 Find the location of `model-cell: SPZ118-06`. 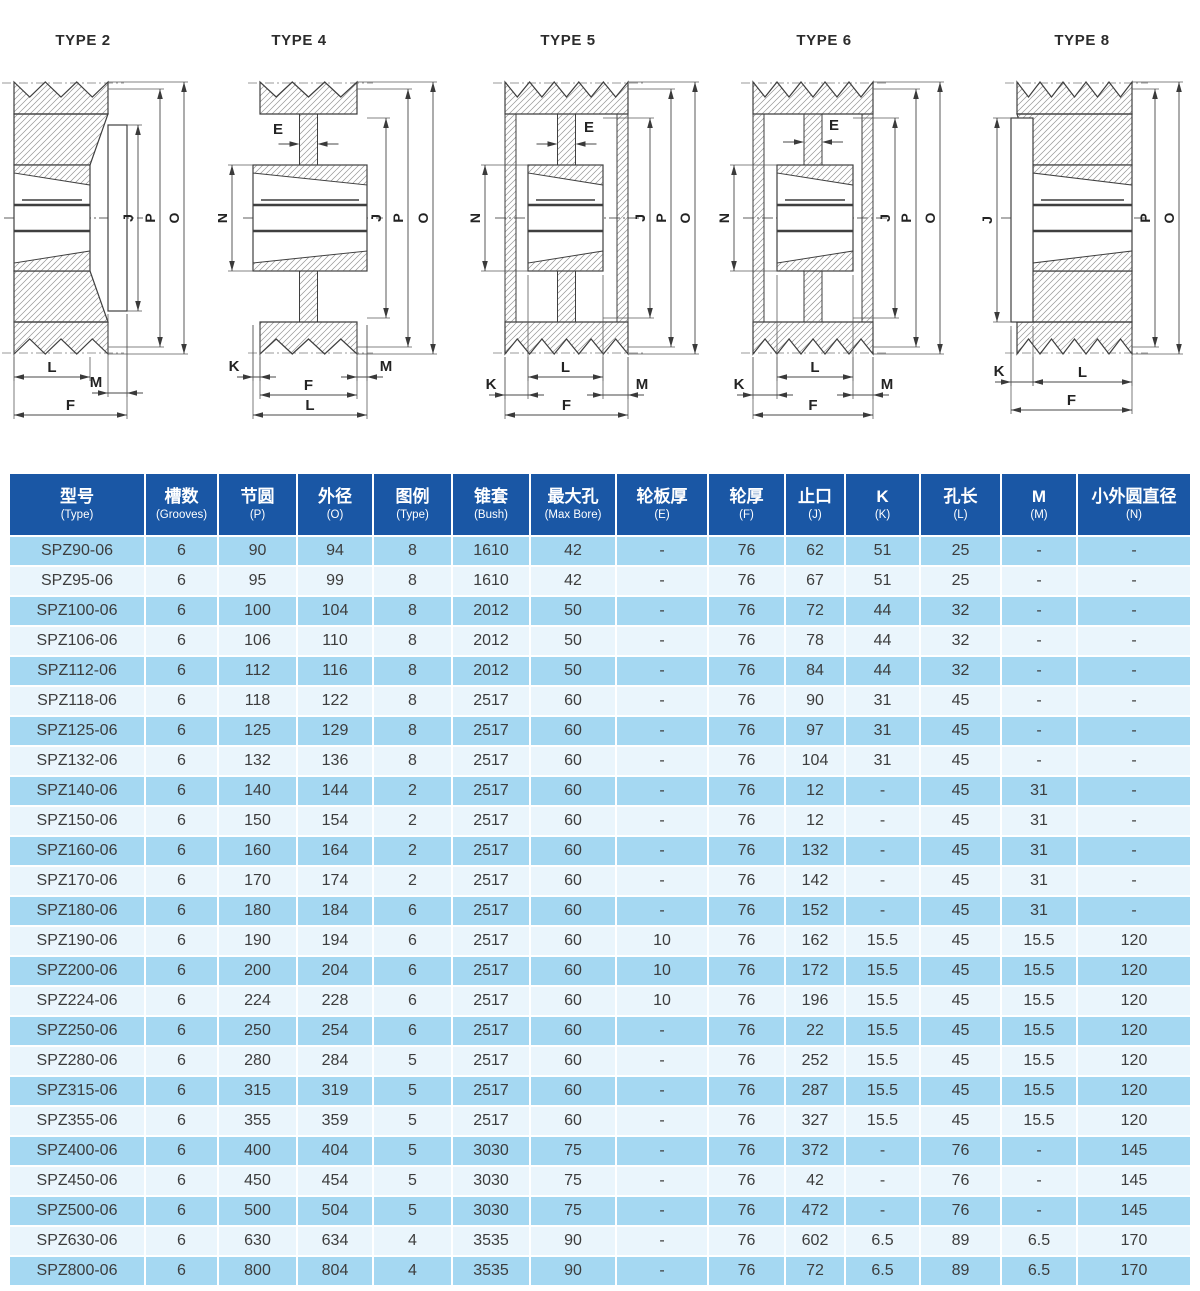

model-cell: SPZ118-06 is located at coordinates (77, 701).